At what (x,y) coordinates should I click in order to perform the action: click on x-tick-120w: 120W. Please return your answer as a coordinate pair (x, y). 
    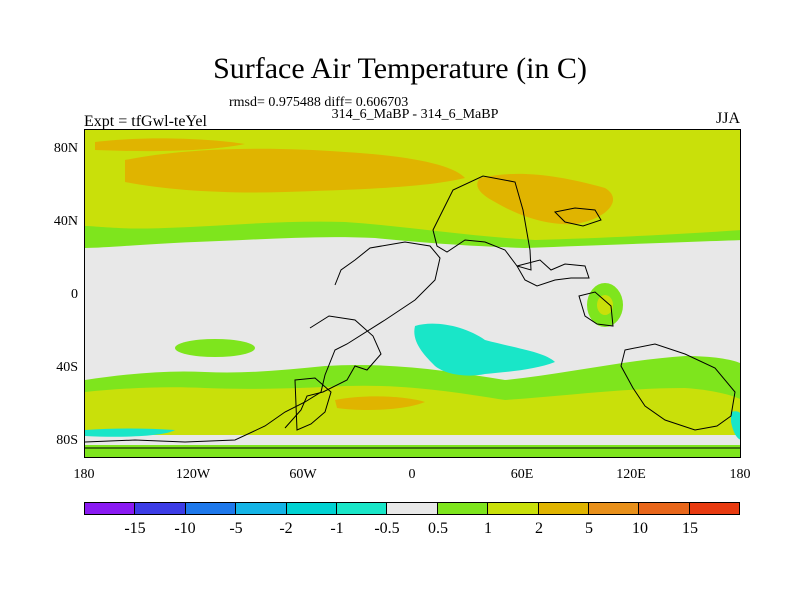
    Looking at the image, I should click on (193, 474).